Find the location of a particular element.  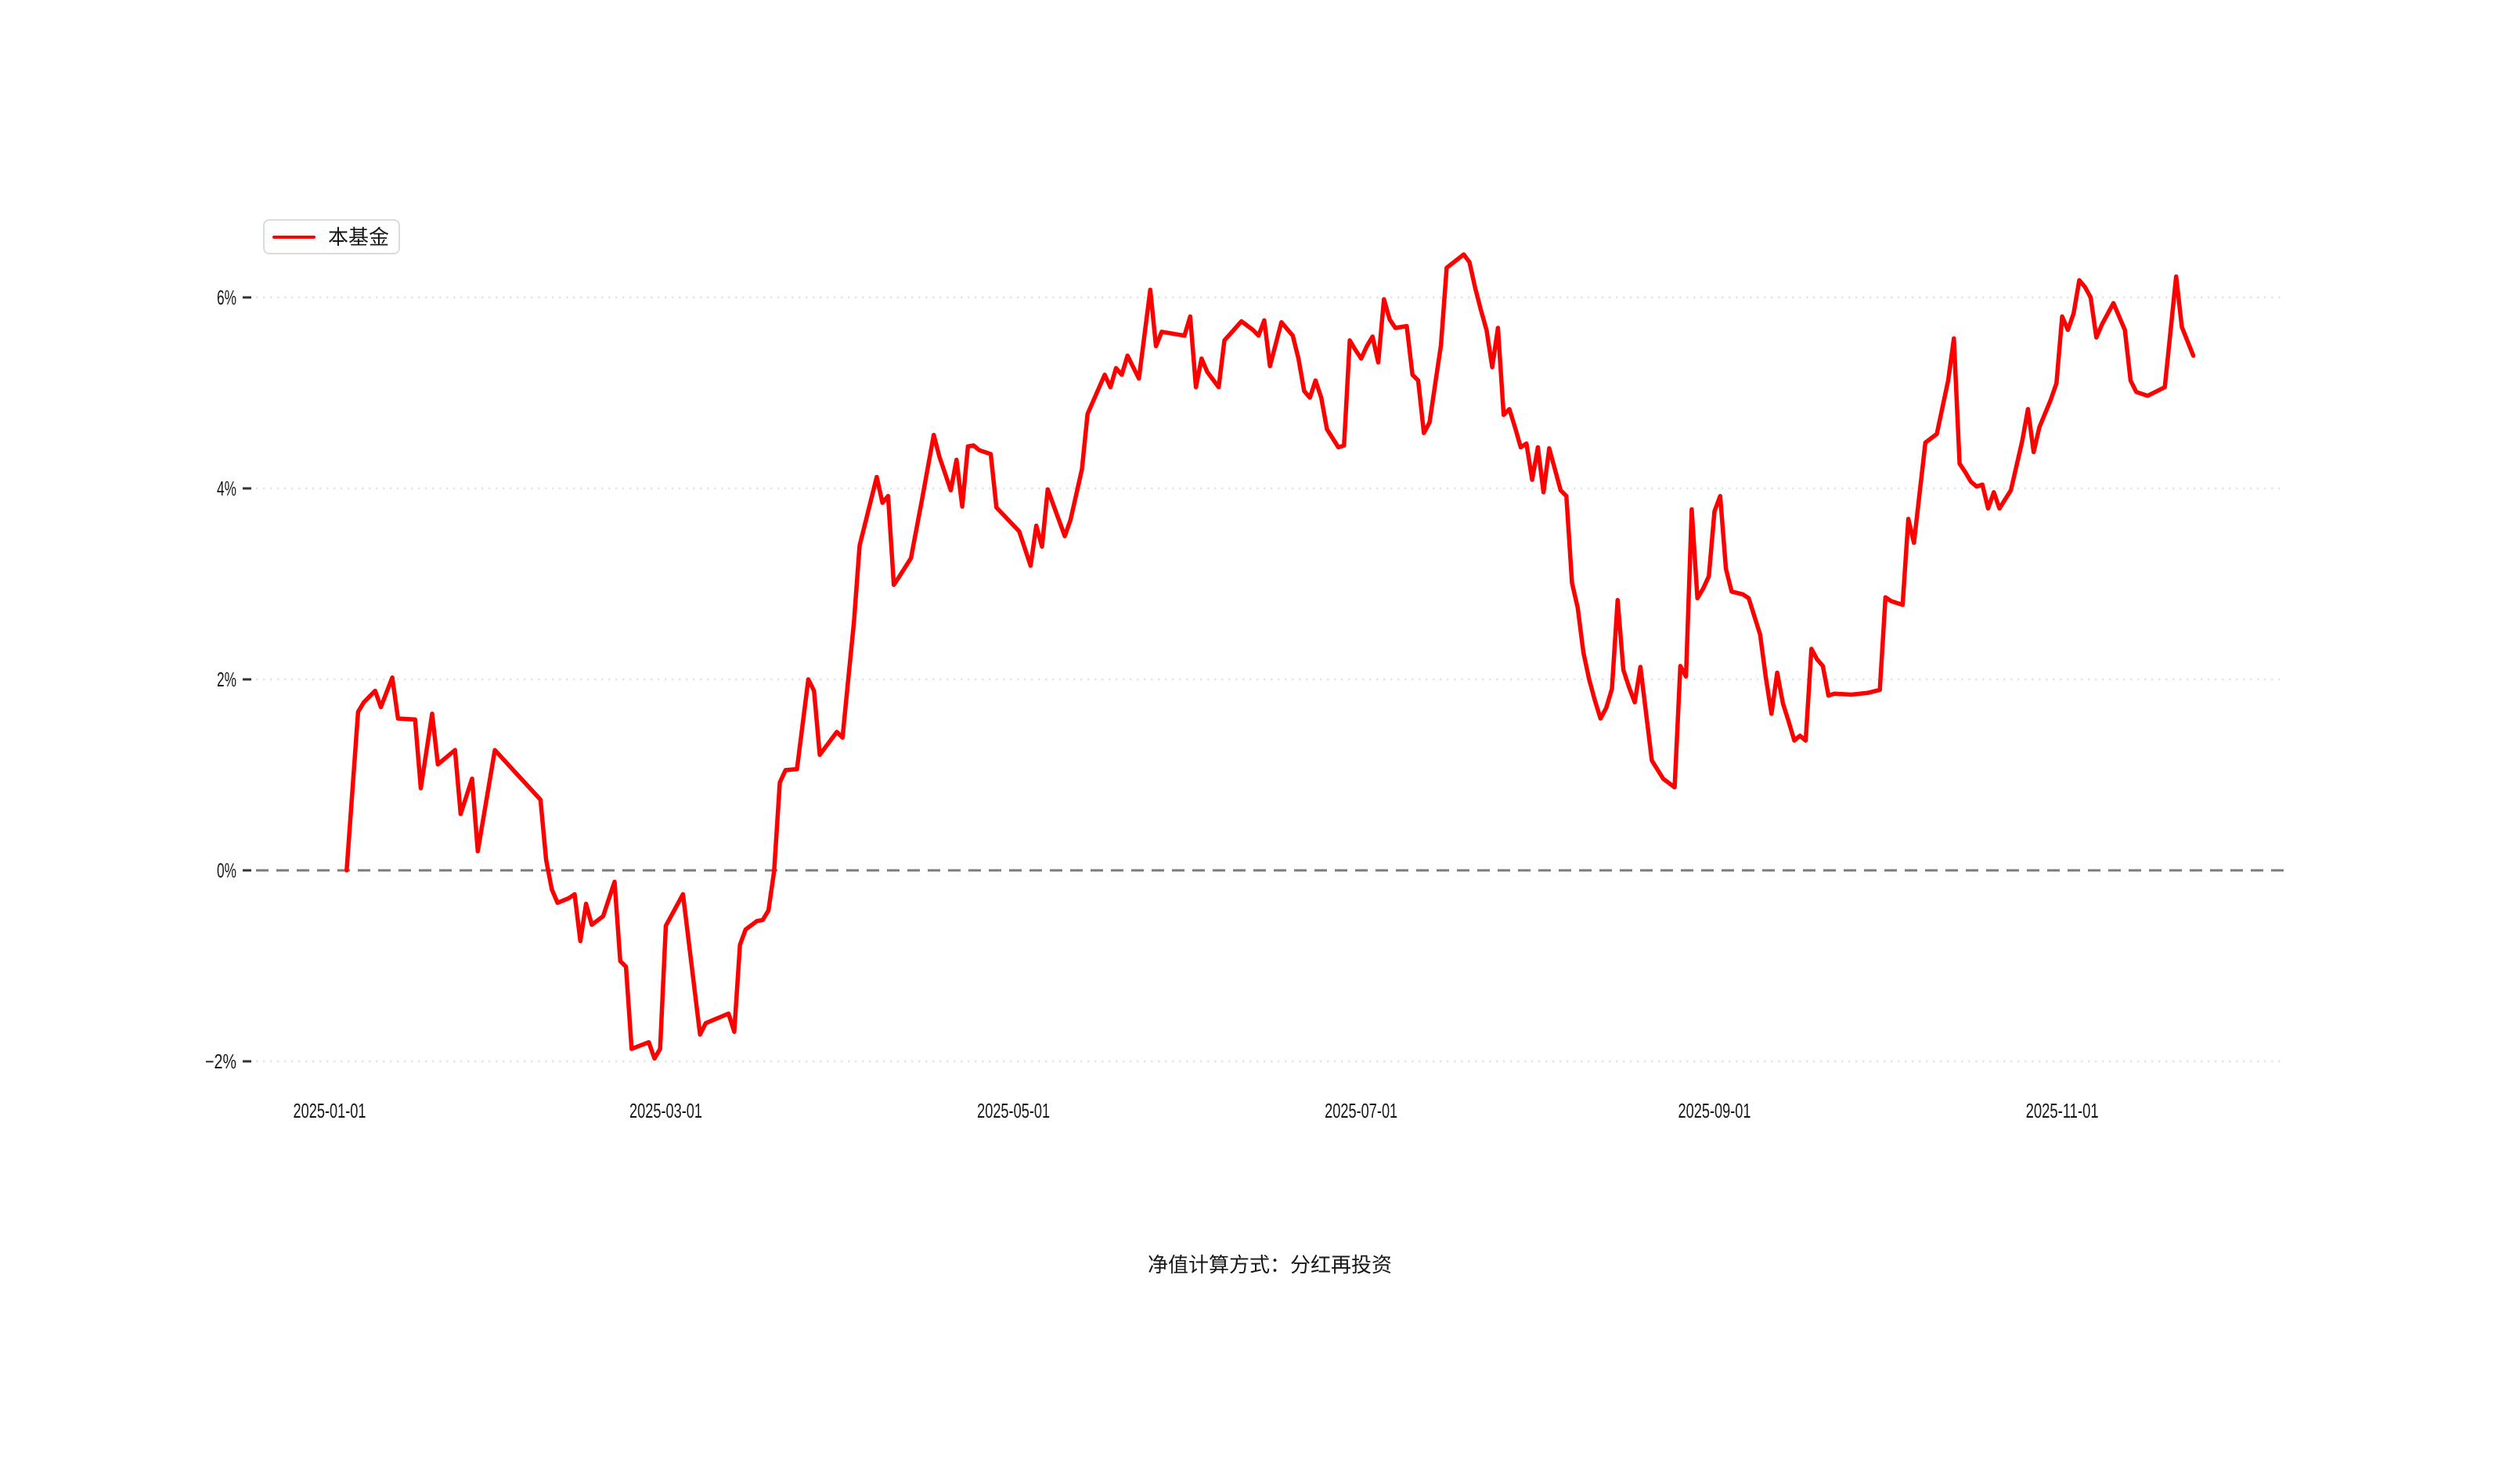

y-axis-label: 4% is located at coordinates (227, 488).